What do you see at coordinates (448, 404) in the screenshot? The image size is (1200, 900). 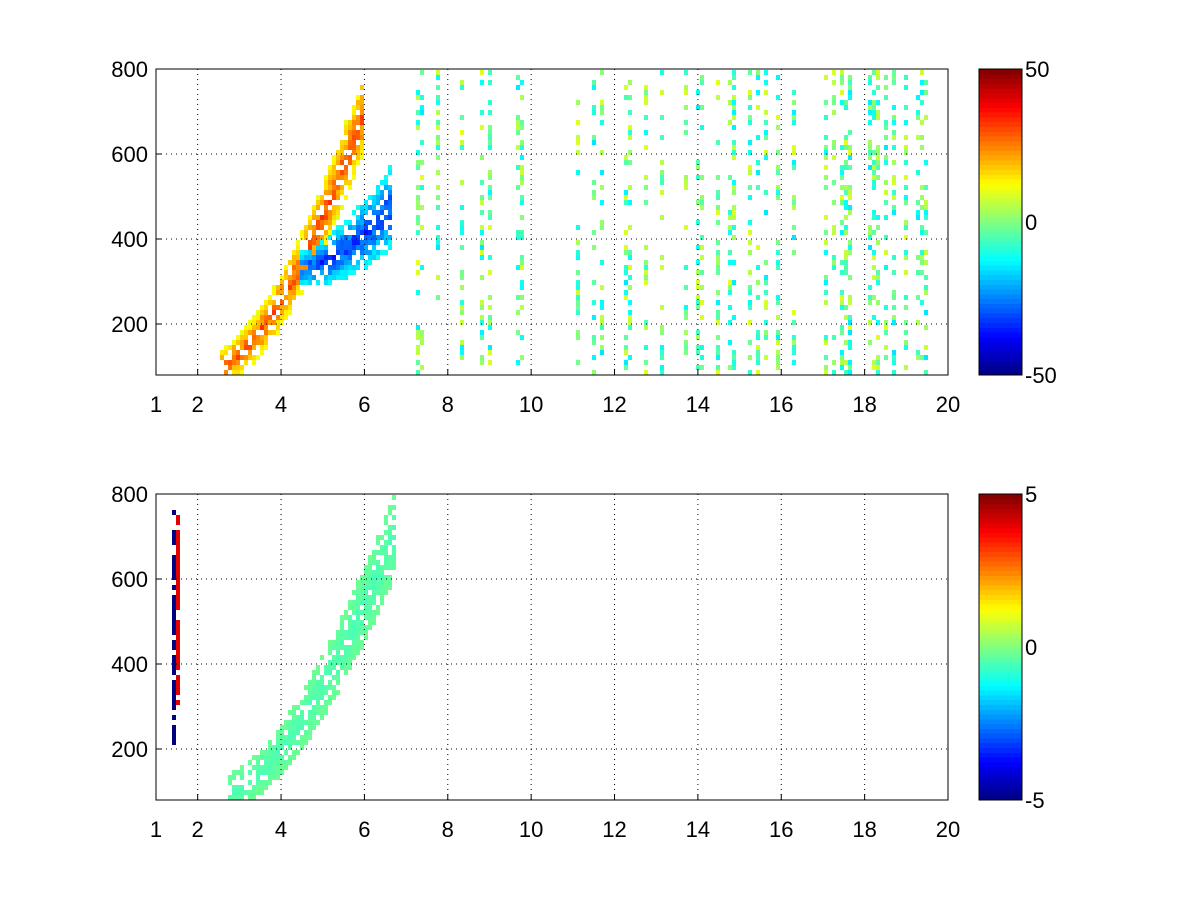 I see `x-tick-label: 8` at bounding box center [448, 404].